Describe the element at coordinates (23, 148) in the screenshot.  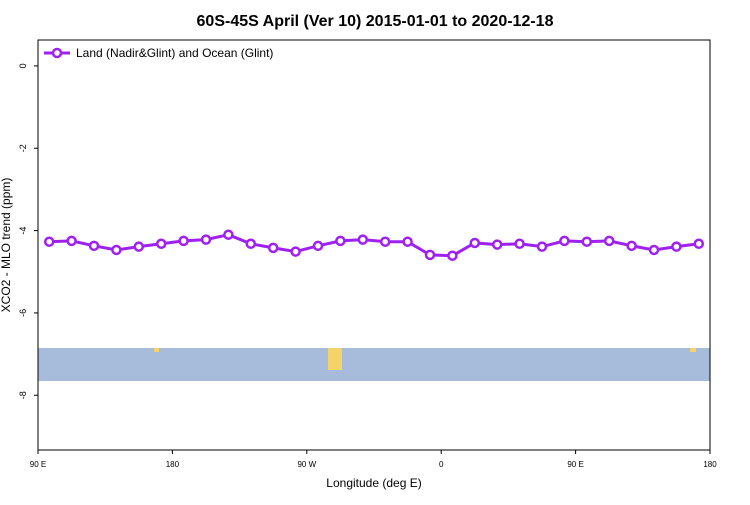
I see `y-tick-label: -2` at that location.